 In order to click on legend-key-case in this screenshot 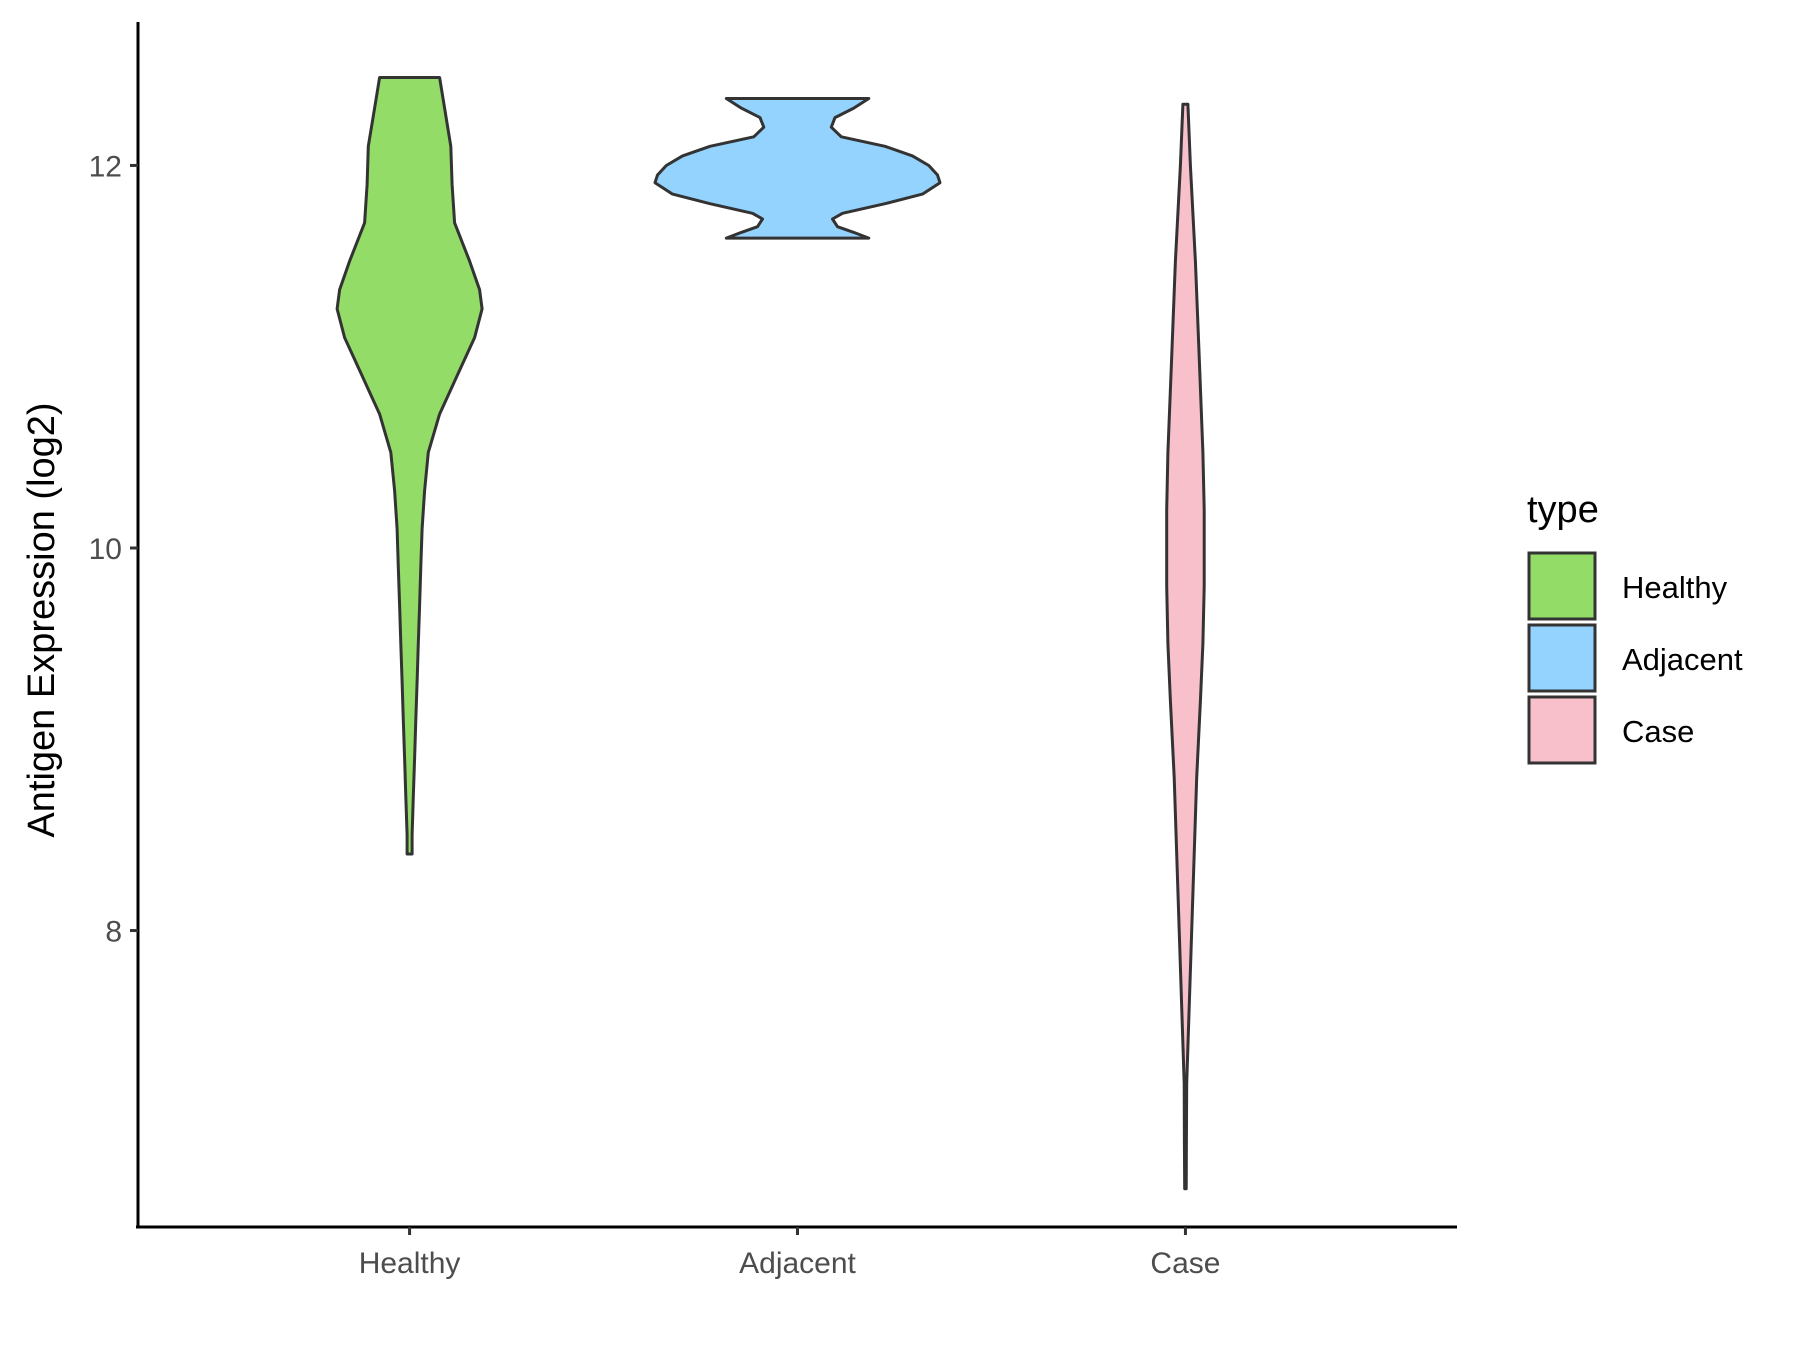, I will do `click(1562, 730)`.